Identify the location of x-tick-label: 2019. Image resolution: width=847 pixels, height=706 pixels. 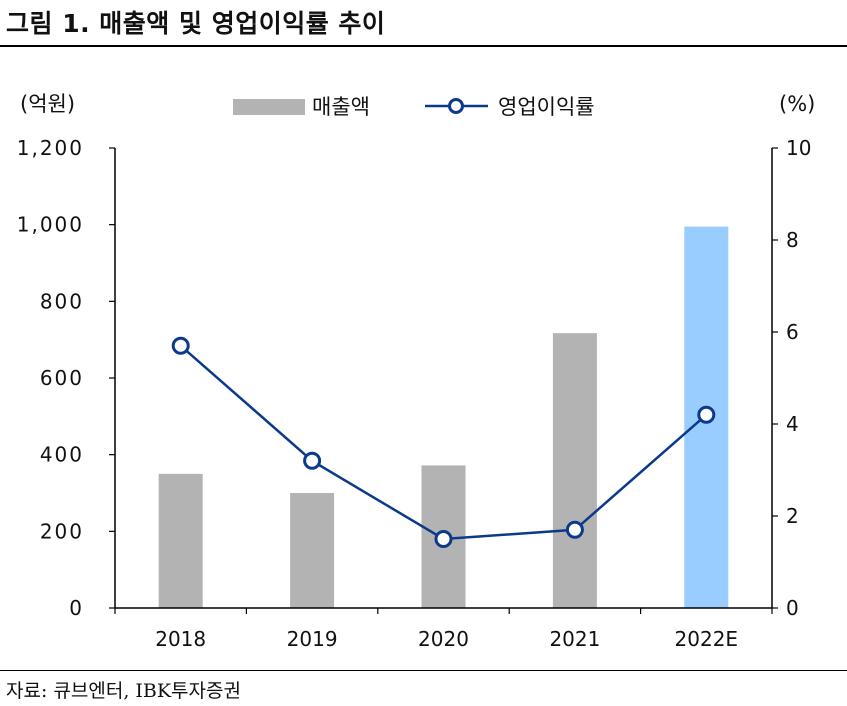
(312, 639).